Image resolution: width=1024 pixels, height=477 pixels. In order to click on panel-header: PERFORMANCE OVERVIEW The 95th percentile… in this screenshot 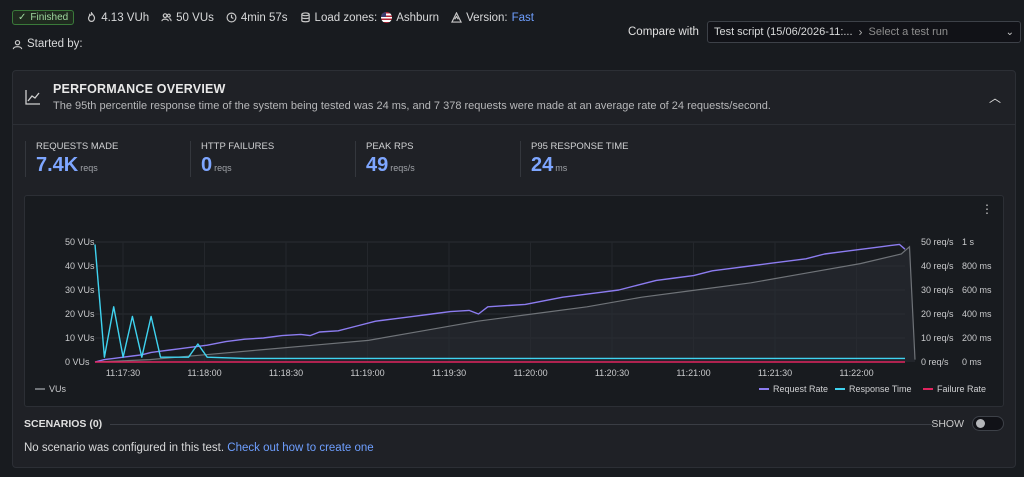, I will do `click(514, 98)`.